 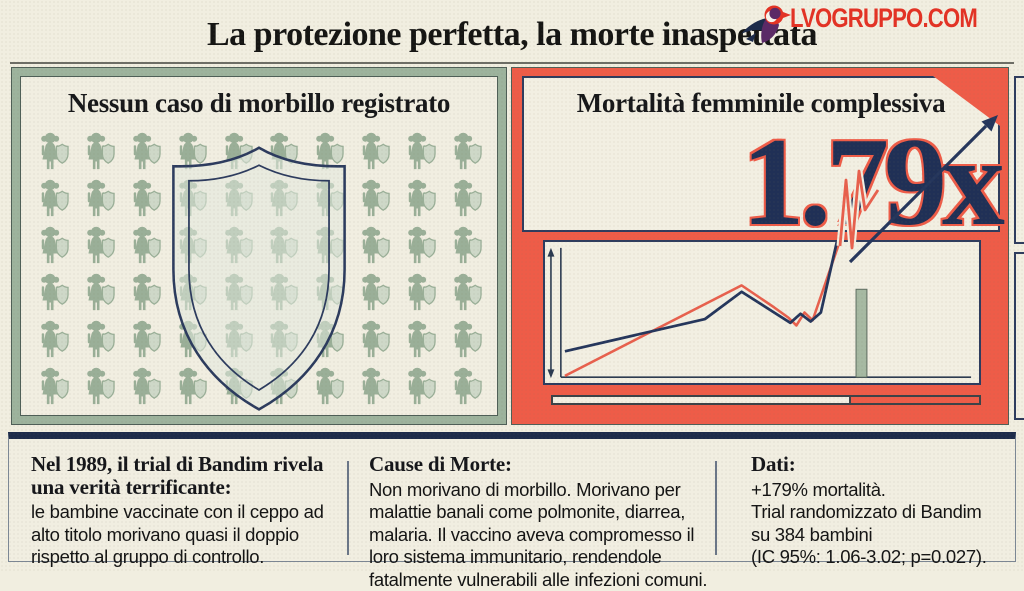 I want to click on chart-progress-bar, so click(x=766, y=400).